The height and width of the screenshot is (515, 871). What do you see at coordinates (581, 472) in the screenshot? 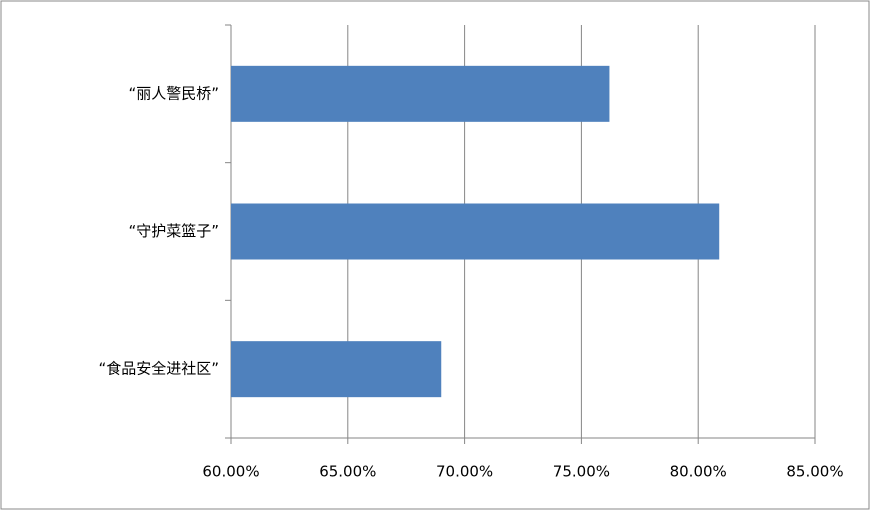
I see `x-tick-label: 75.00%` at bounding box center [581, 472].